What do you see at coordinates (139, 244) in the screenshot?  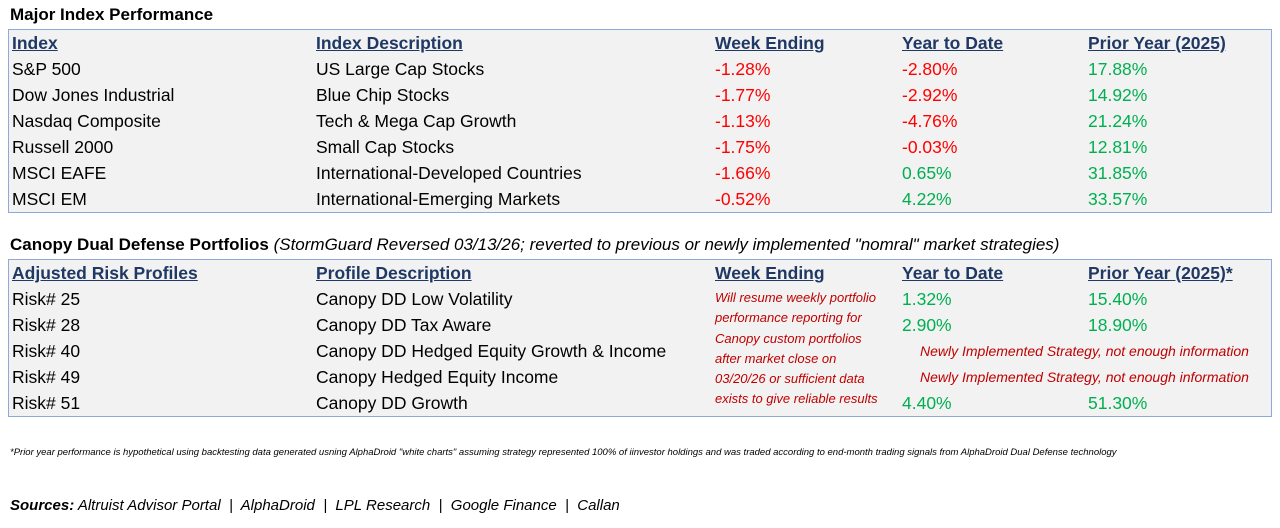 I see `canopy-title: Canopy Dual Defense Portfolios` at bounding box center [139, 244].